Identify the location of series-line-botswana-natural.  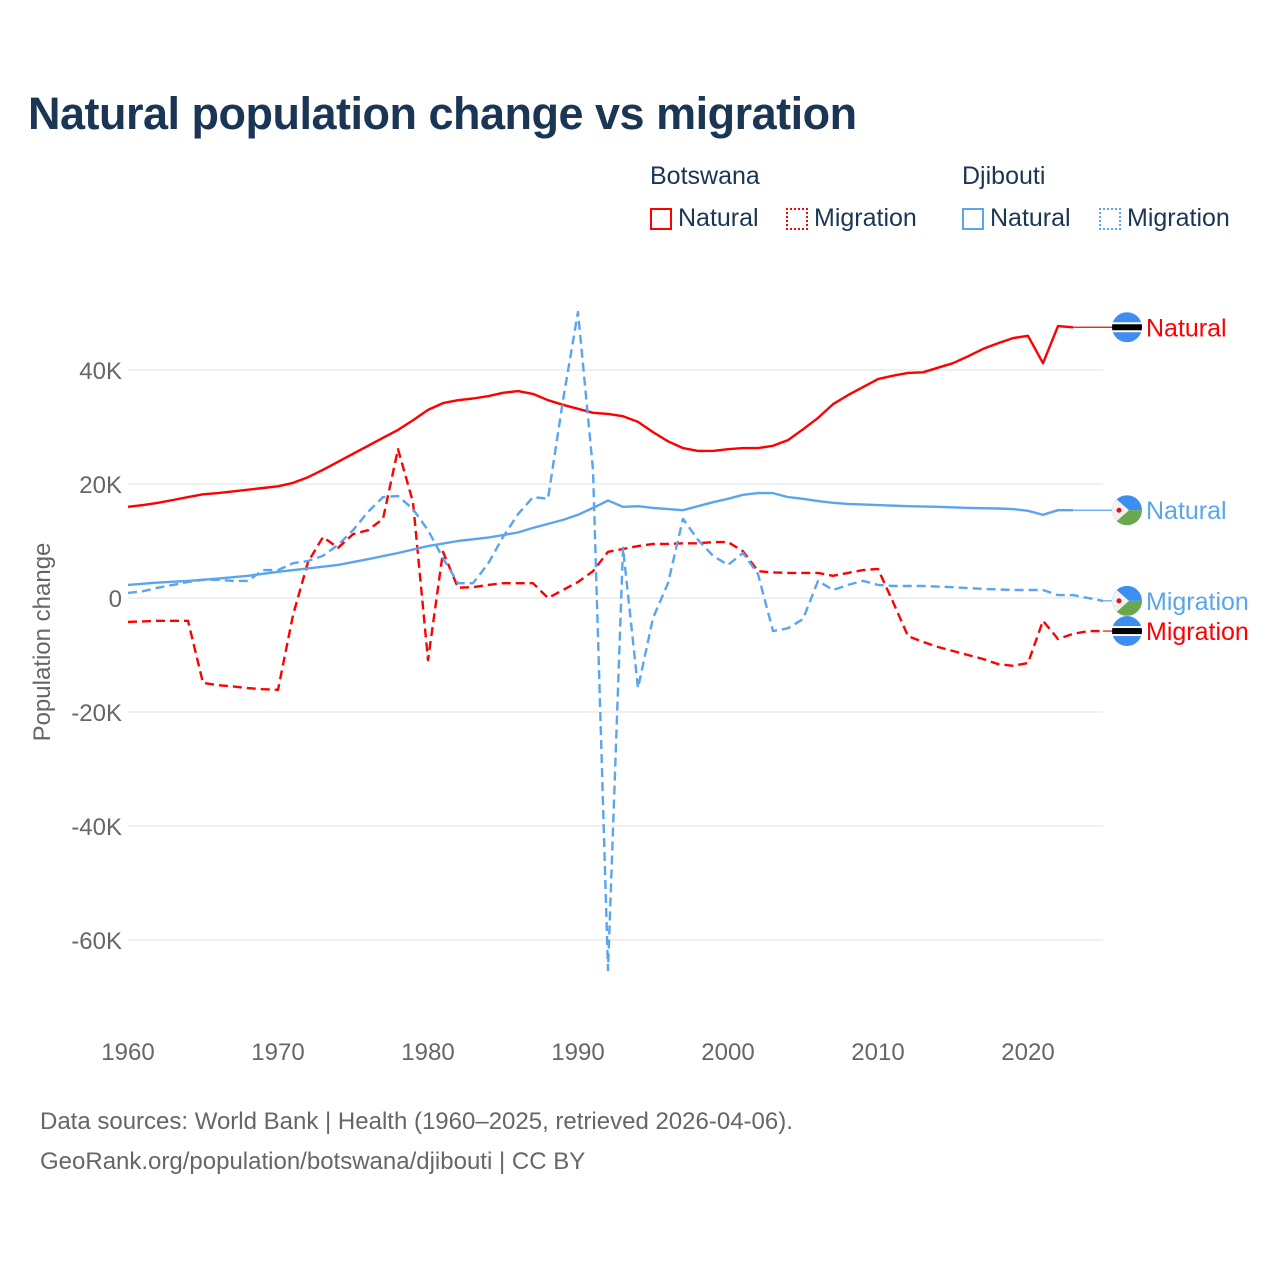
(600, 416).